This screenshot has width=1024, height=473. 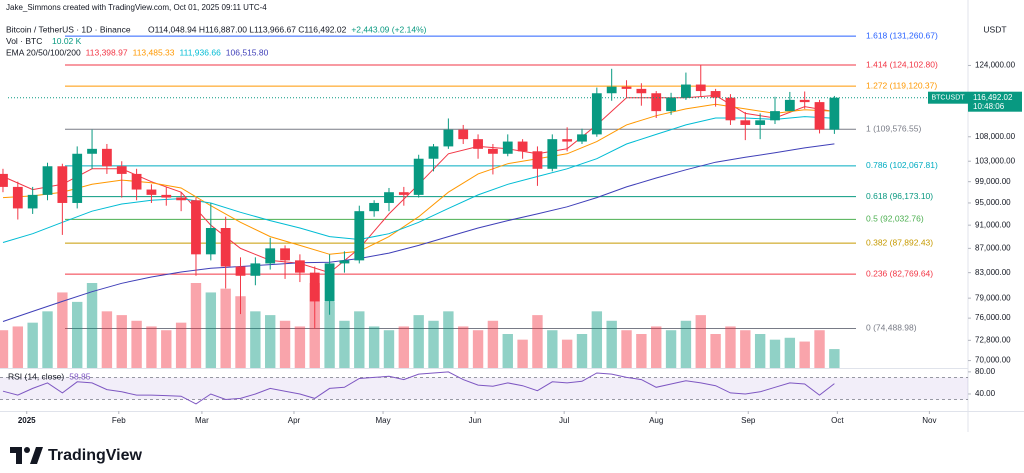 What do you see at coordinates (899, 242) in the screenshot?
I see `fib-label: 0.382 (87,892.43)` at bounding box center [899, 242].